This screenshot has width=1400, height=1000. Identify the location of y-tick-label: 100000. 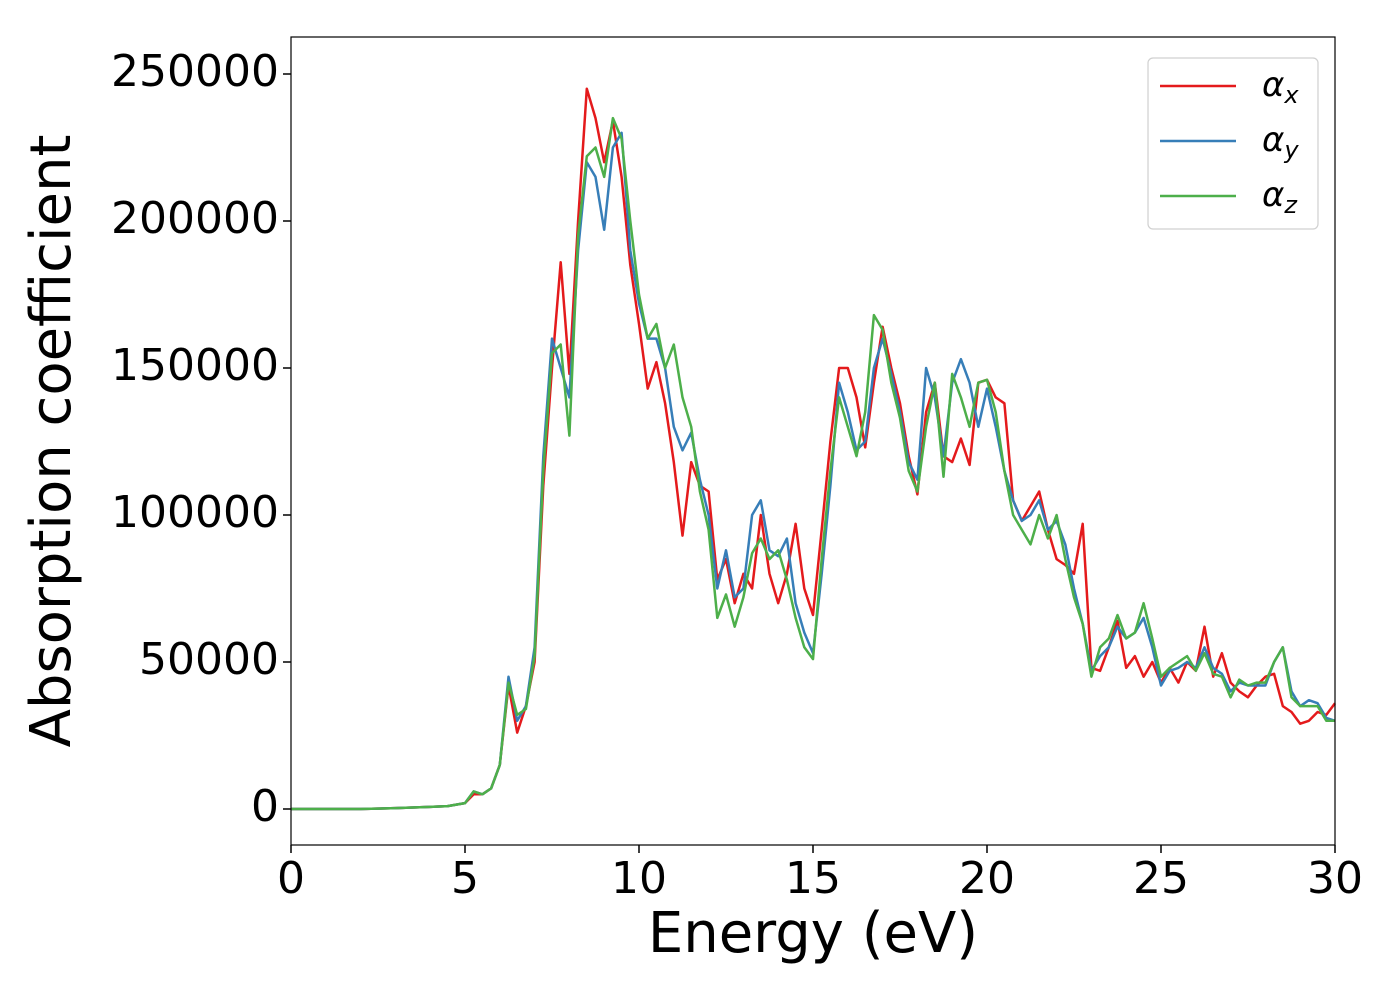
(195, 512).